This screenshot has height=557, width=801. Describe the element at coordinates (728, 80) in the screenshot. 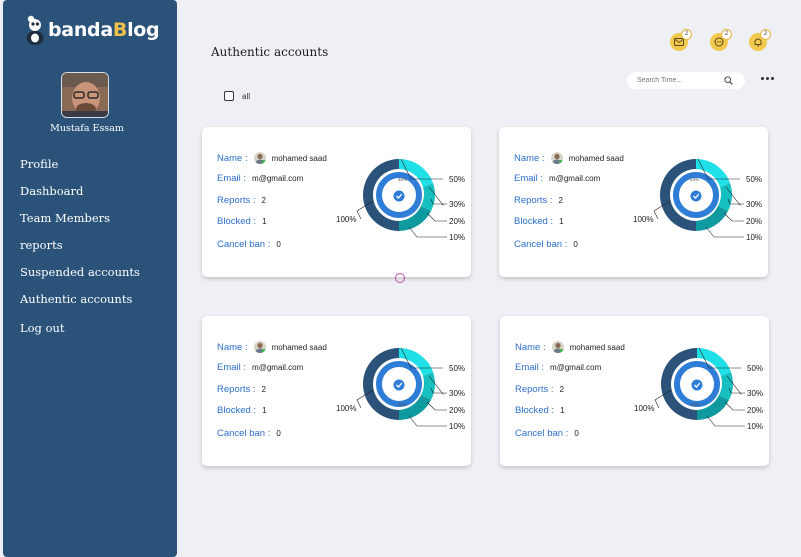

I see `search-icon` at that location.